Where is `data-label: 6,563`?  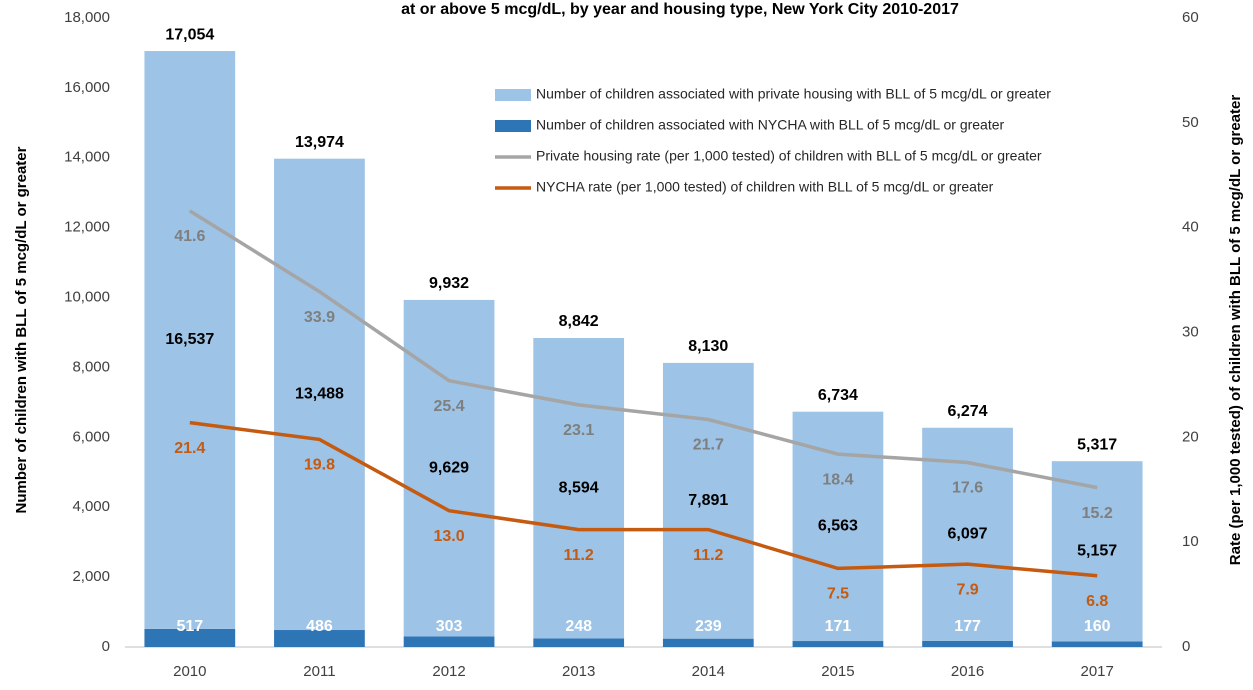
data-label: 6,563 is located at coordinates (838, 526).